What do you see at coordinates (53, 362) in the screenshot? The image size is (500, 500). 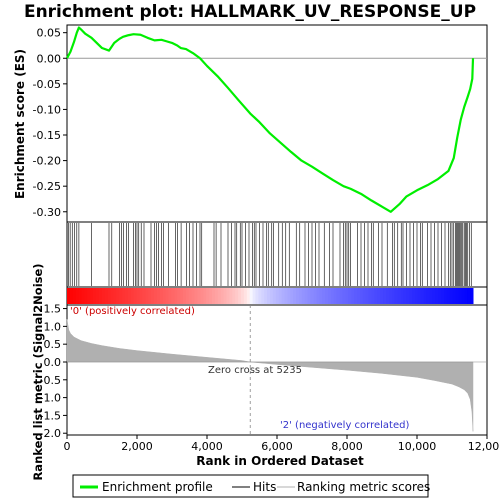 I see `metric-y-tick-label: 0.0` at bounding box center [53, 362].